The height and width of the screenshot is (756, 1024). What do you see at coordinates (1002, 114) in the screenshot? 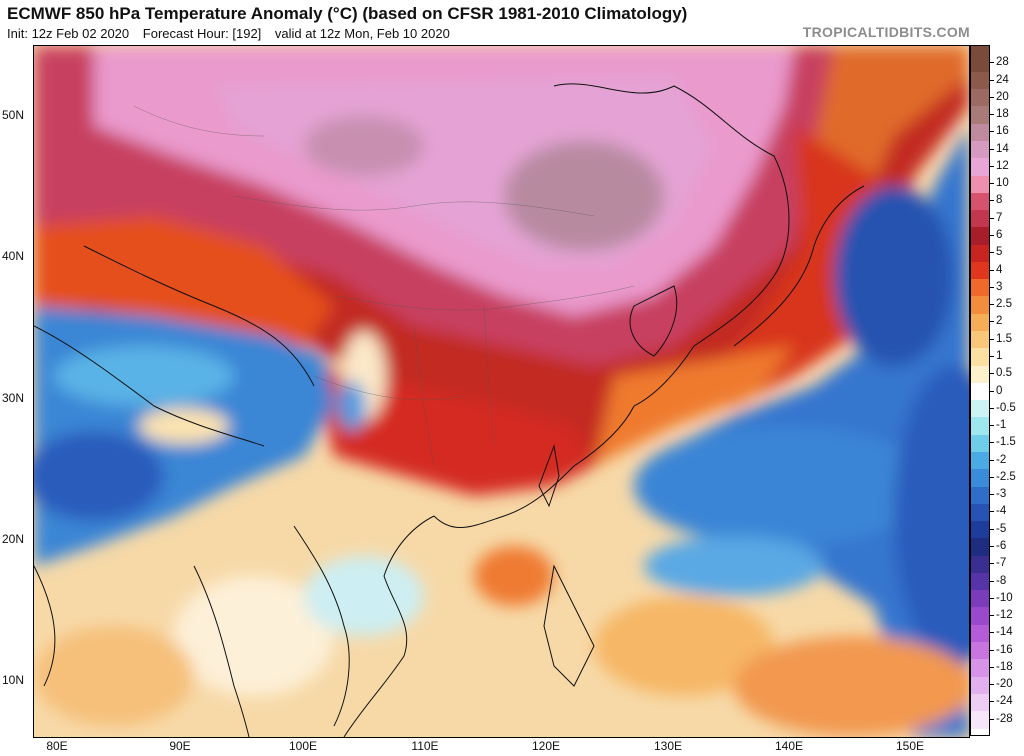
I see `colorbar-label: 18` at bounding box center [1002, 114].